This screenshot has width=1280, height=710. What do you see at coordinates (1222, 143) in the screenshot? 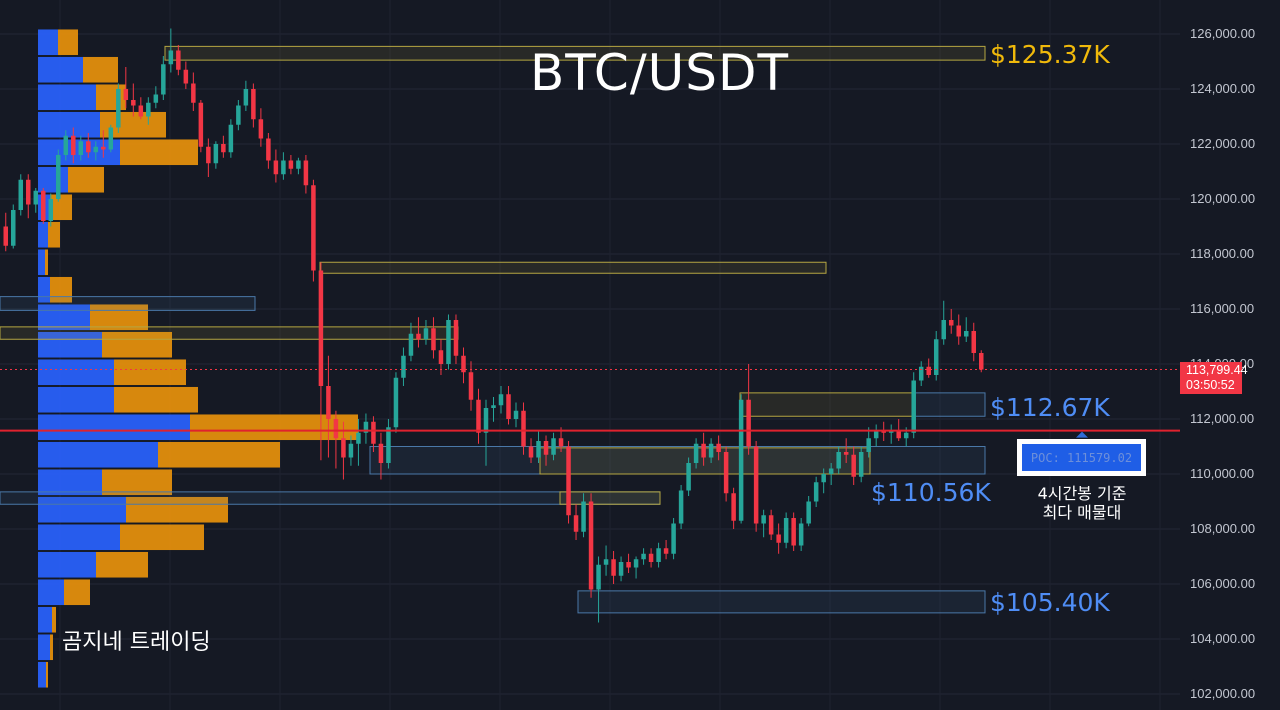
I see `axis-tick-label: 122,000.00` at bounding box center [1222, 143].